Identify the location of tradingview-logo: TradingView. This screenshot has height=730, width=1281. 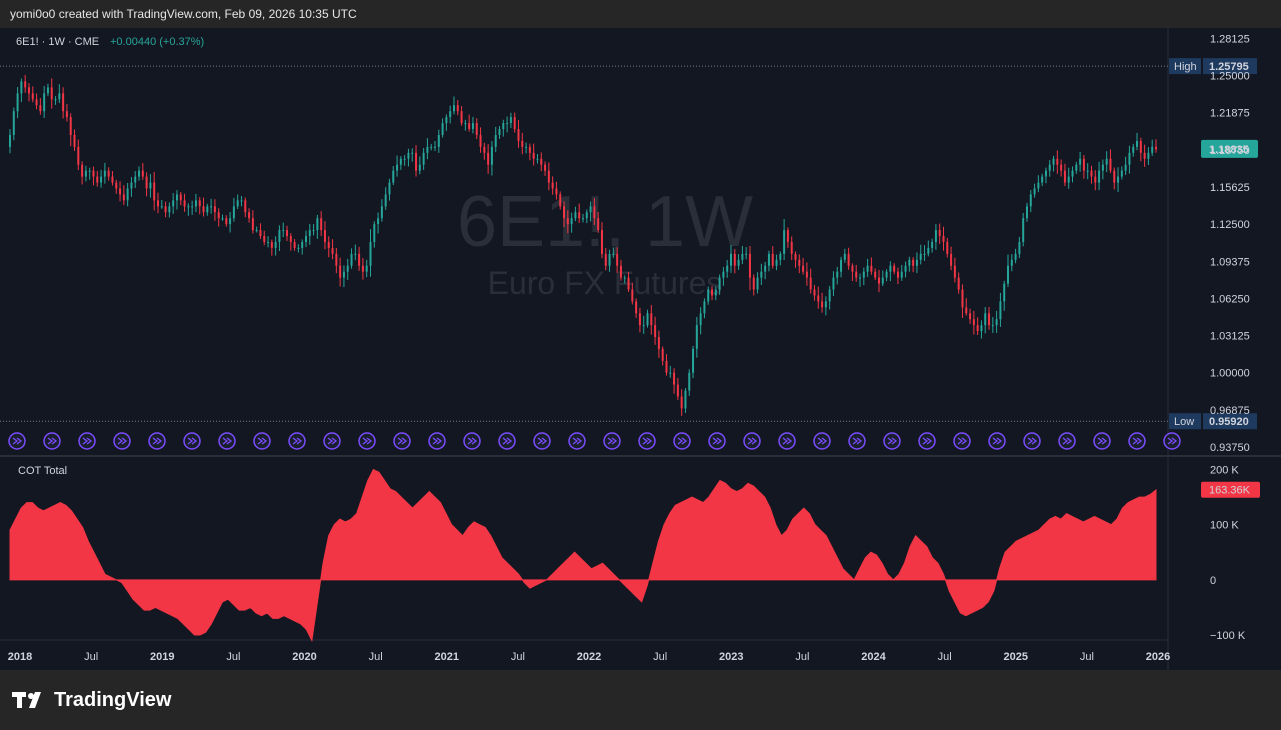
(91, 700).